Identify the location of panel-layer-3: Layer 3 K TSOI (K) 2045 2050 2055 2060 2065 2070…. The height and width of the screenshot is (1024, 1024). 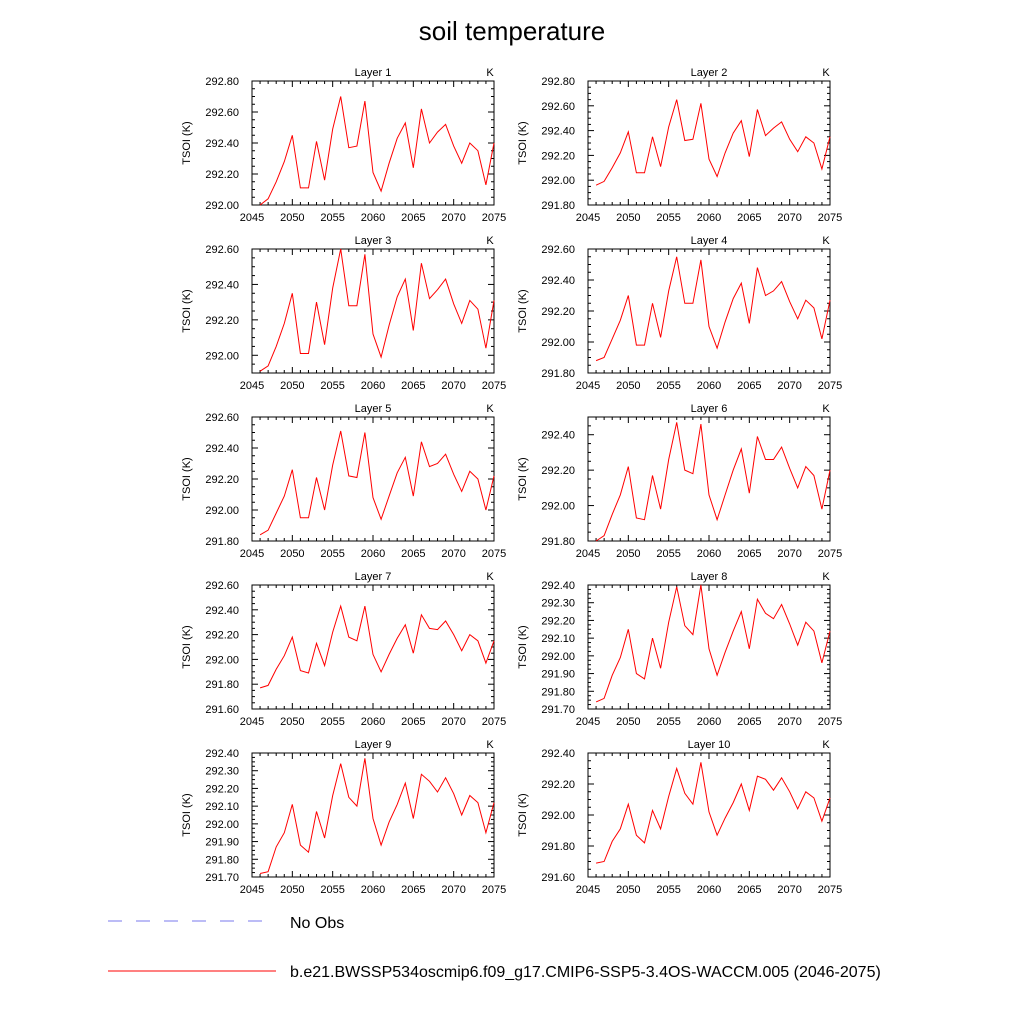
(343, 313).